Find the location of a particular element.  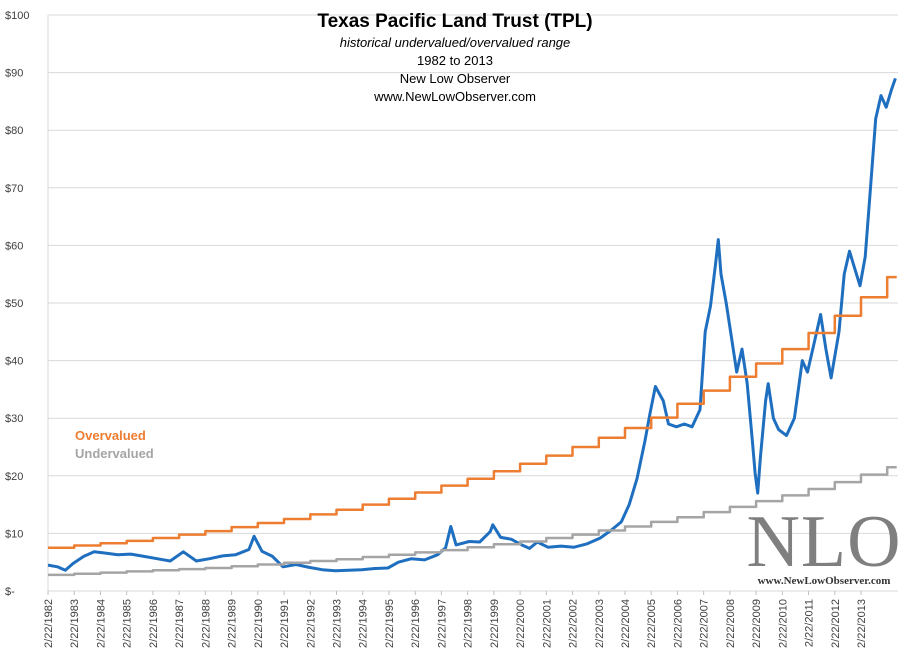

chart-title: Texas Pacific Land Trust (TPL) is located at coordinates (455, 21).